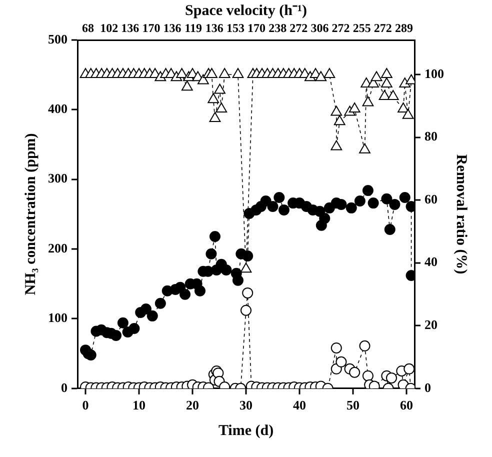 This screenshot has height=457, width=492. I want to click on y-tick-label: 200, so click(58, 248).